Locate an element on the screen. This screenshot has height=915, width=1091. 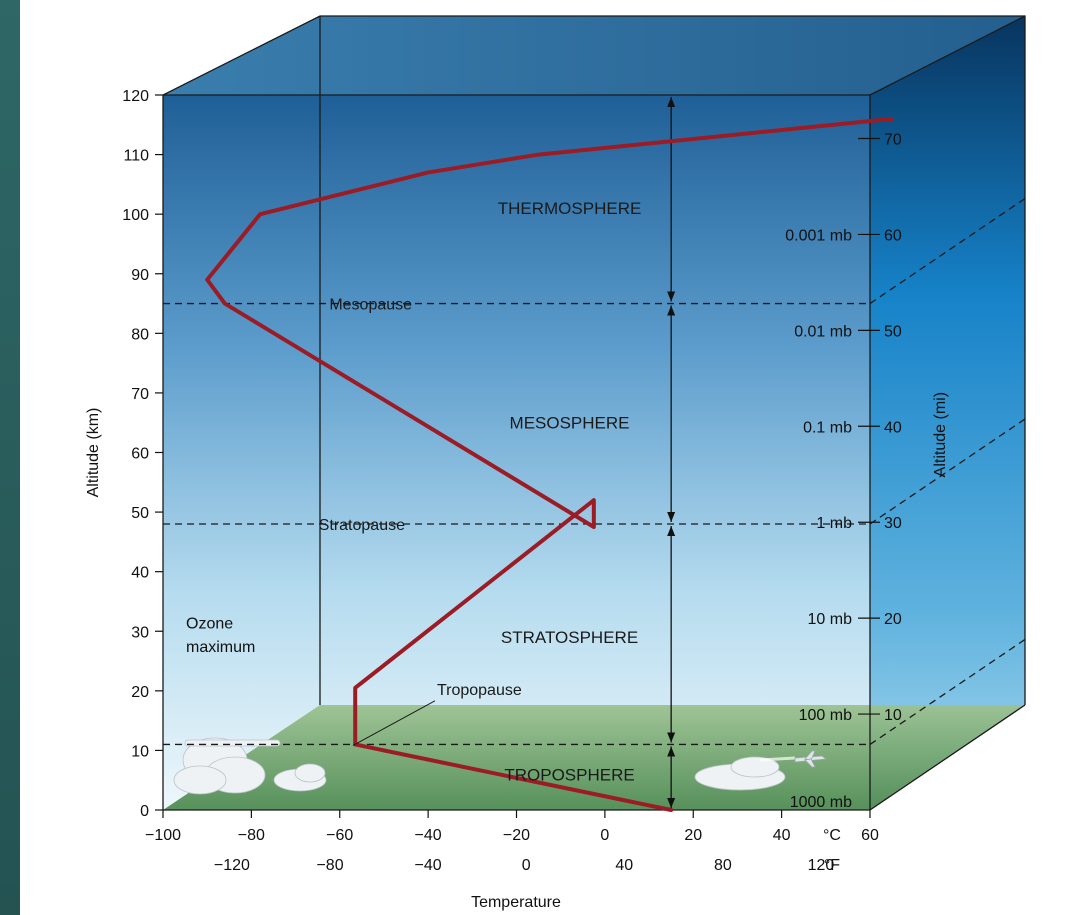
y-tick-label: 40 is located at coordinates (140, 573).